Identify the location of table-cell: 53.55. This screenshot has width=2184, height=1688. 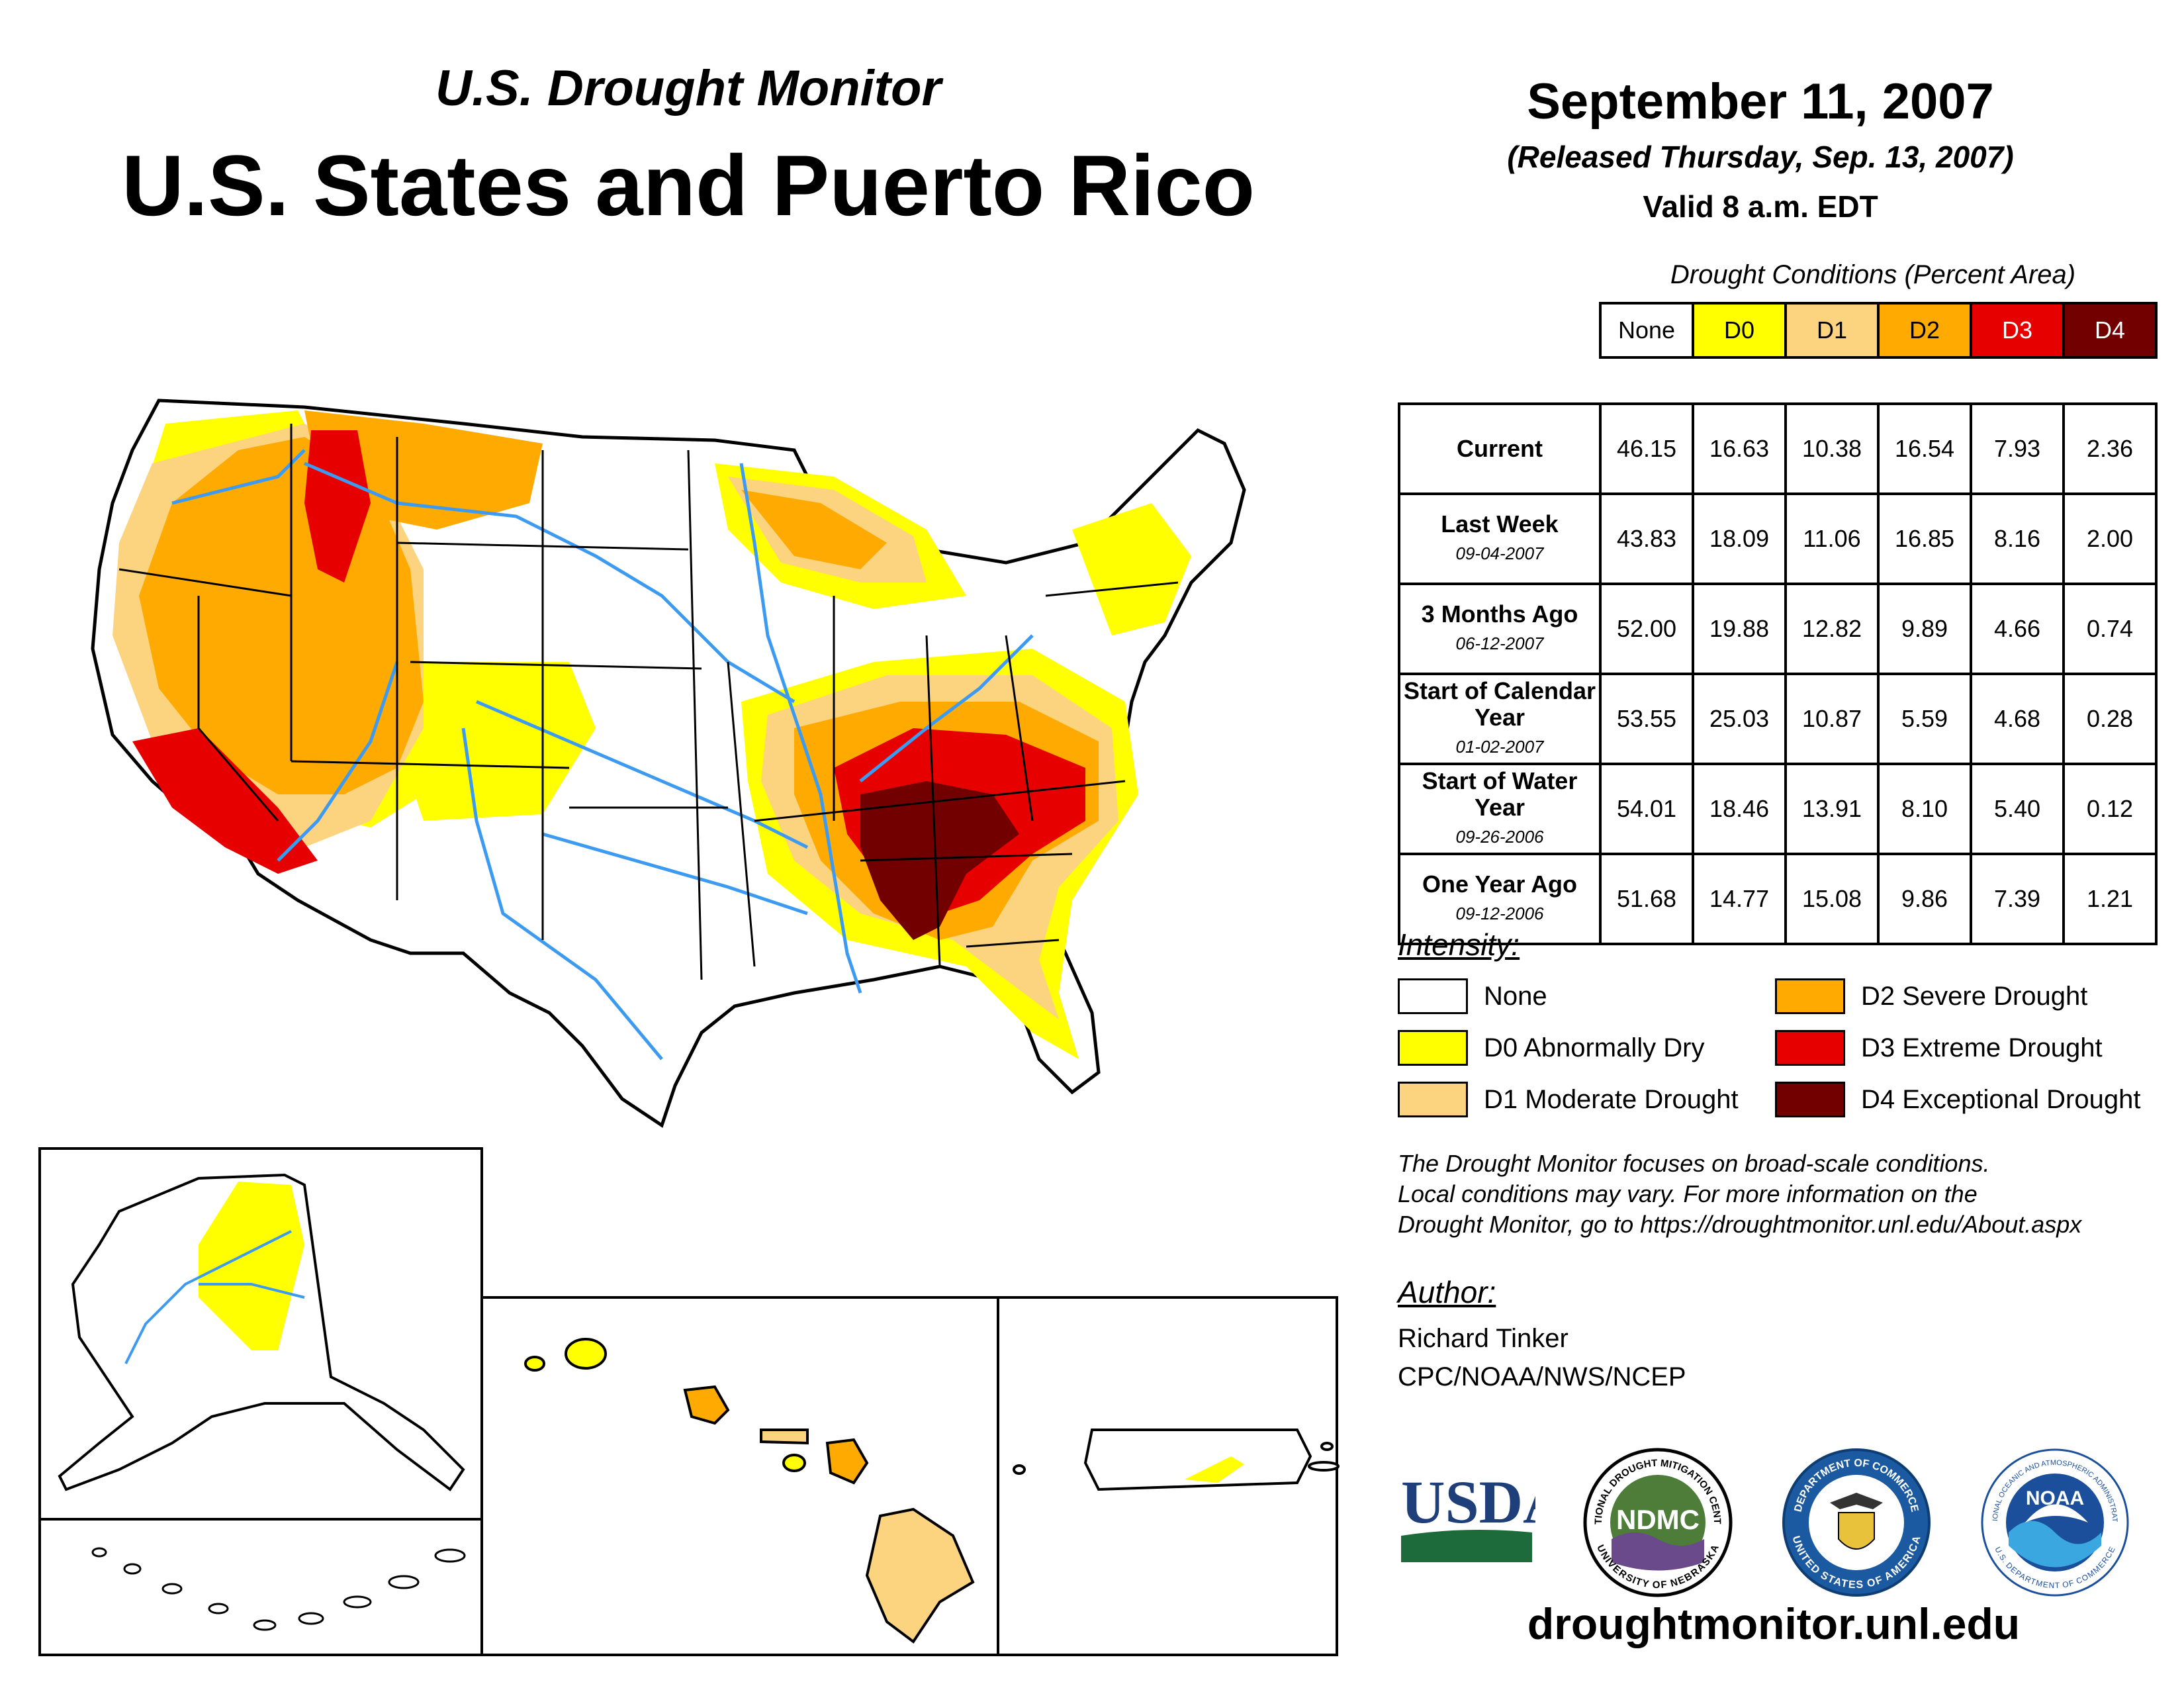
(1646, 719).